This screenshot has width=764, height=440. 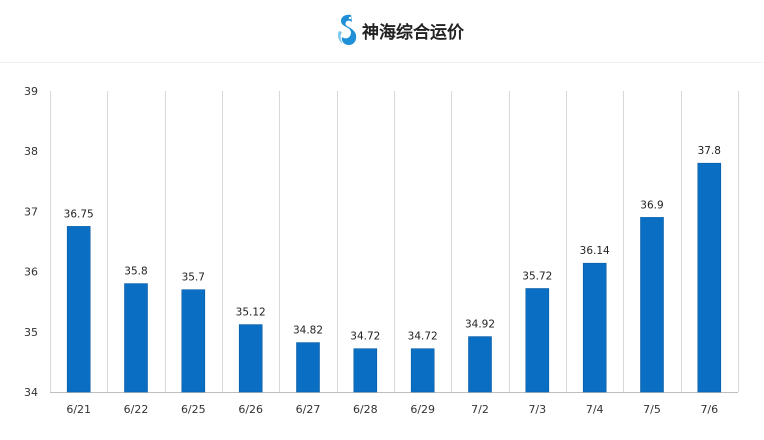 What do you see at coordinates (308, 409) in the screenshot?
I see `x-tick-label: 6/27` at bounding box center [308, 409].